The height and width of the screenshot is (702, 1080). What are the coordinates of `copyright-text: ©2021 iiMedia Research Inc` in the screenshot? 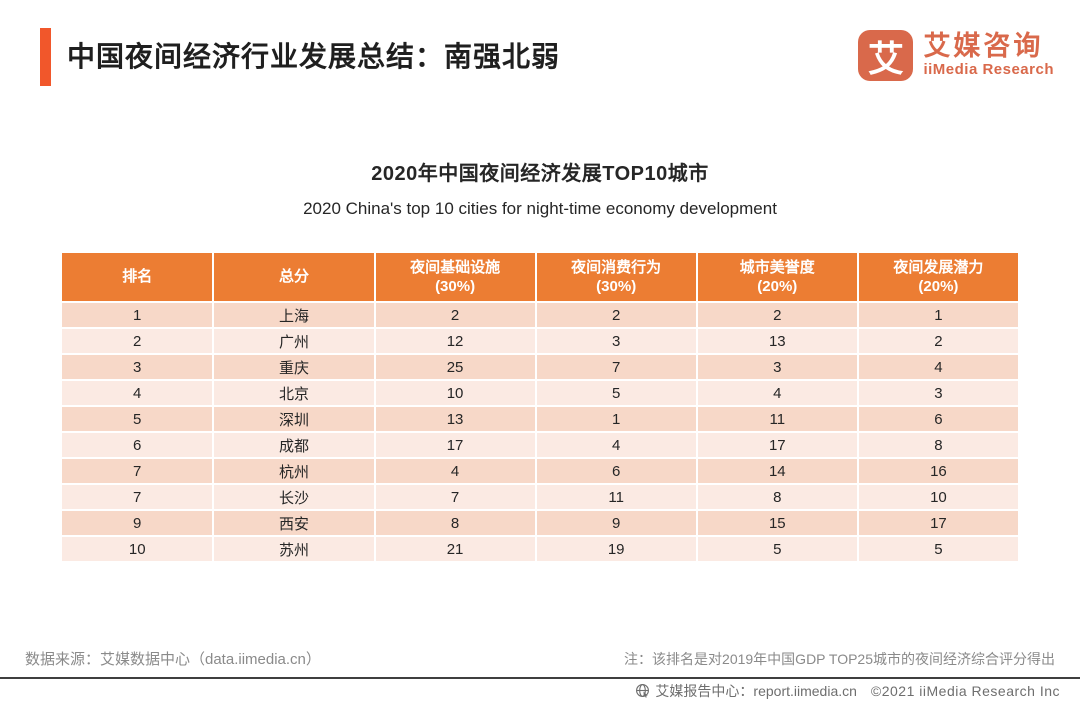 It's located at (965, 690).